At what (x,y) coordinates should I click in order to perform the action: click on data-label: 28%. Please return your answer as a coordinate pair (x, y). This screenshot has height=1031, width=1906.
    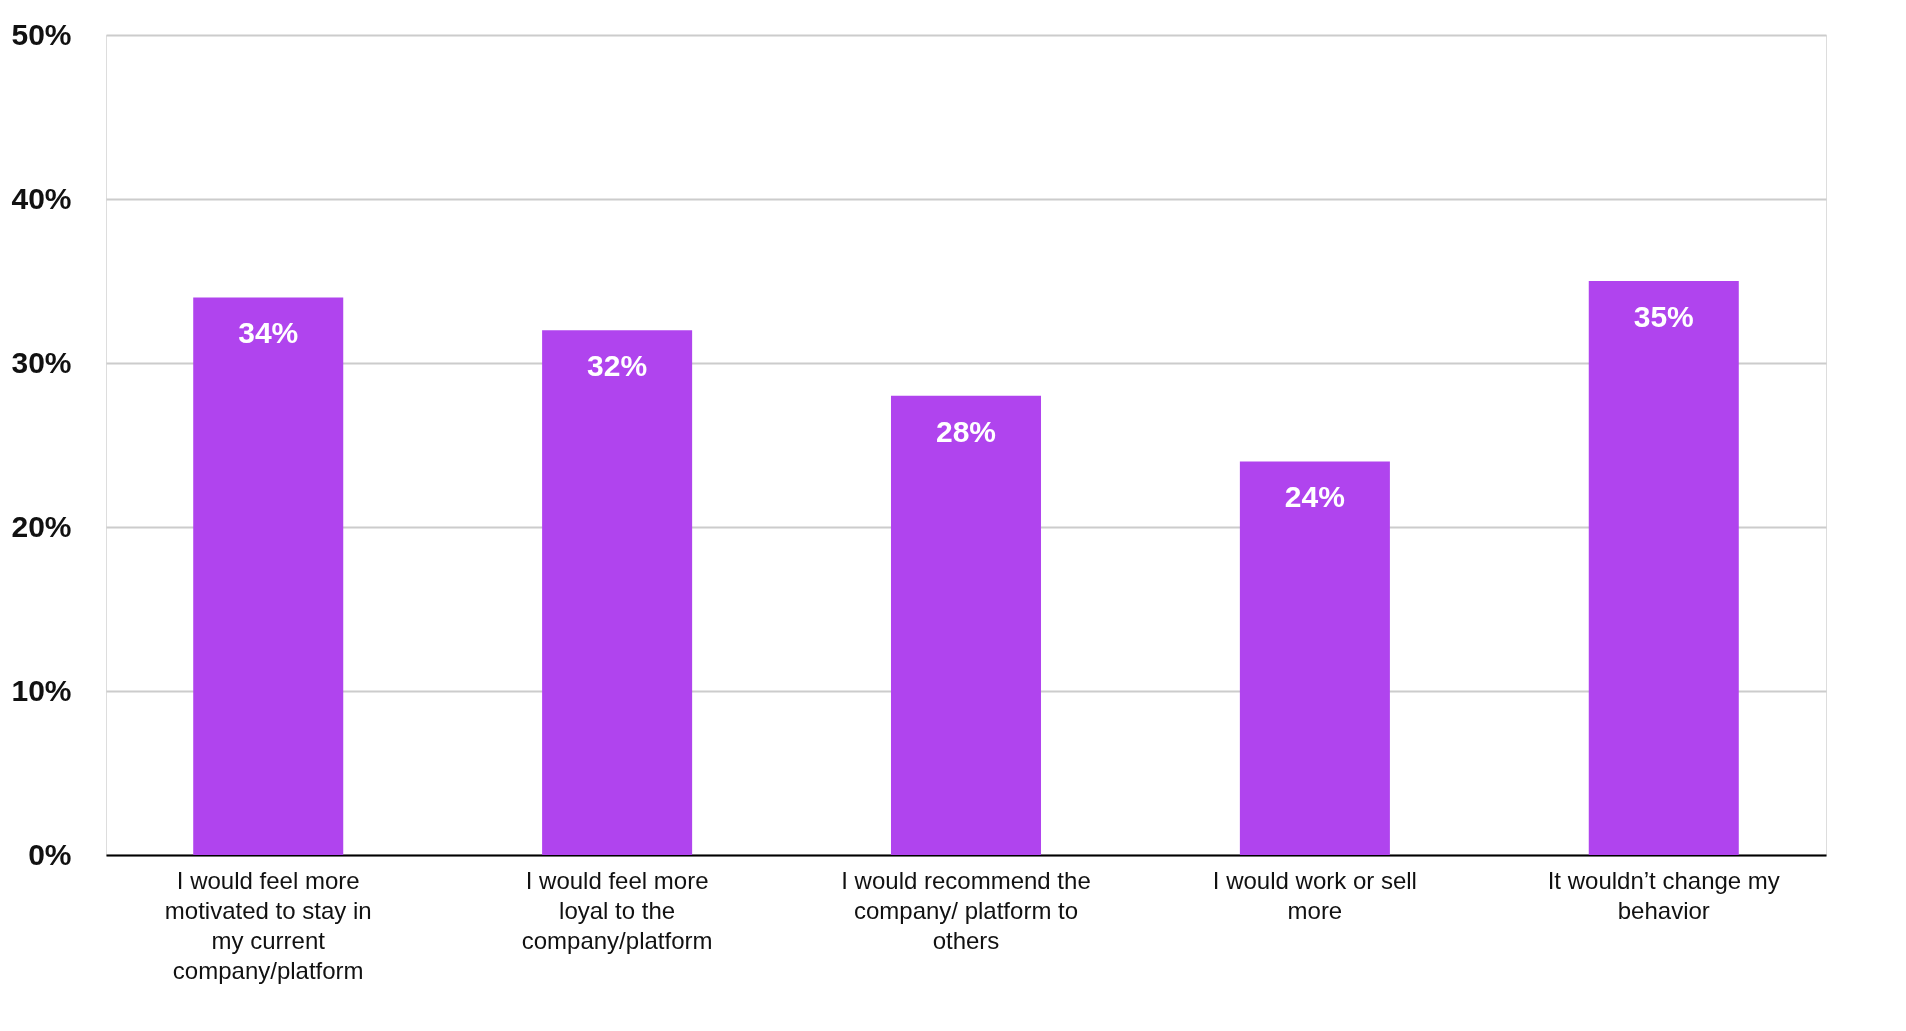
    Looking at the image, I should click on (966, 431).